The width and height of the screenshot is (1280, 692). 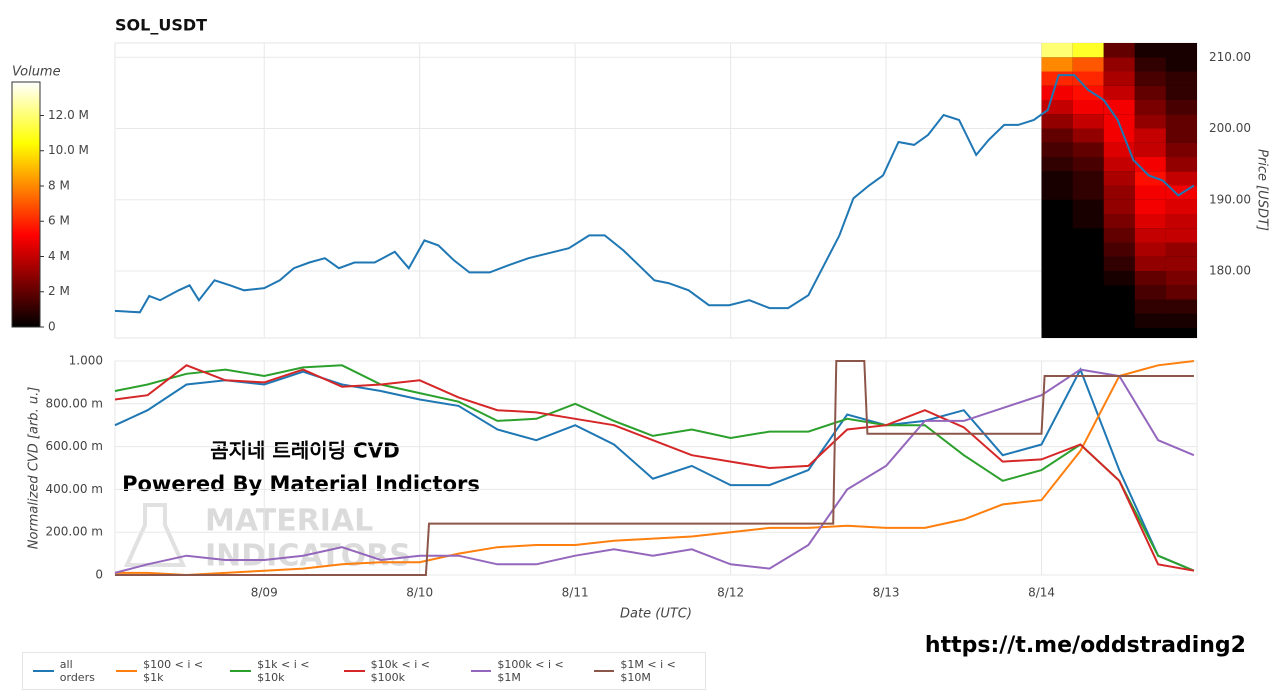 What do you see at coordinates (264, 593) in the screenshot?
I see `x-tick-label: 8/09` at bounding box center [264, 593].